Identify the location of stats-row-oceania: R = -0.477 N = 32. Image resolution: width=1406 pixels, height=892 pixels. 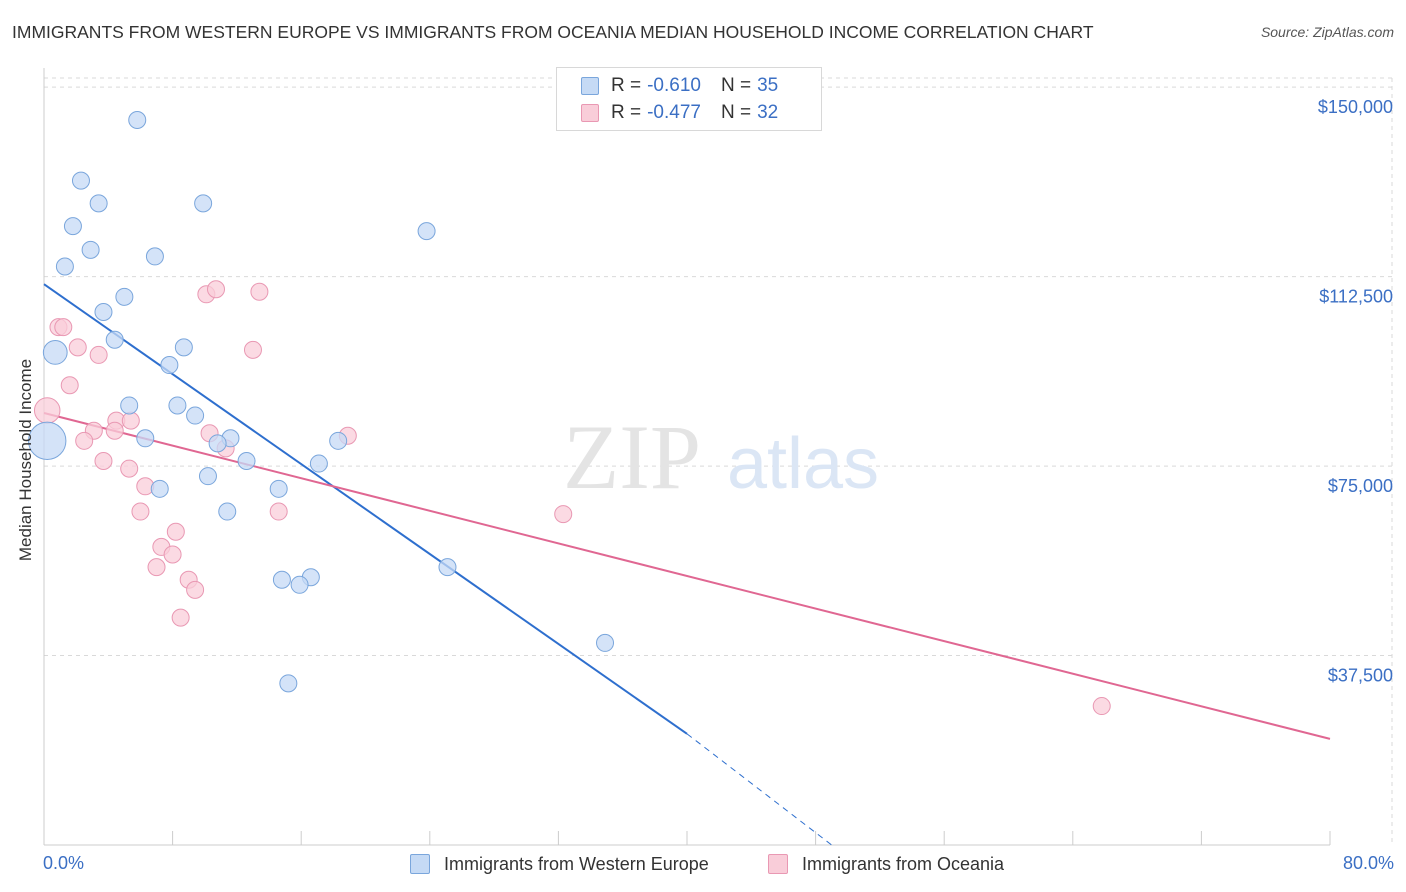
(679, 113).